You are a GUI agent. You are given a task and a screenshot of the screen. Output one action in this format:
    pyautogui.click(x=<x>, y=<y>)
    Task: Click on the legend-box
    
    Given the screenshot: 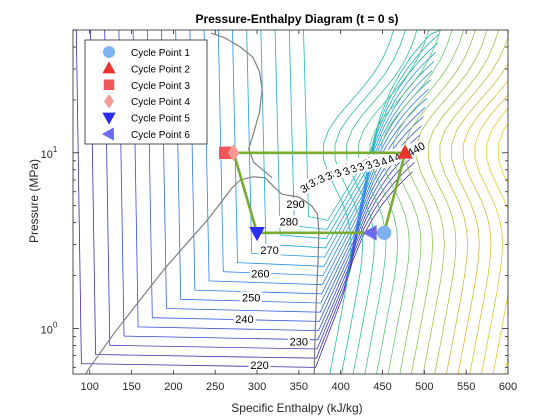 What is the action you would take?
    pyautogui.click(x=146, y=92)
    